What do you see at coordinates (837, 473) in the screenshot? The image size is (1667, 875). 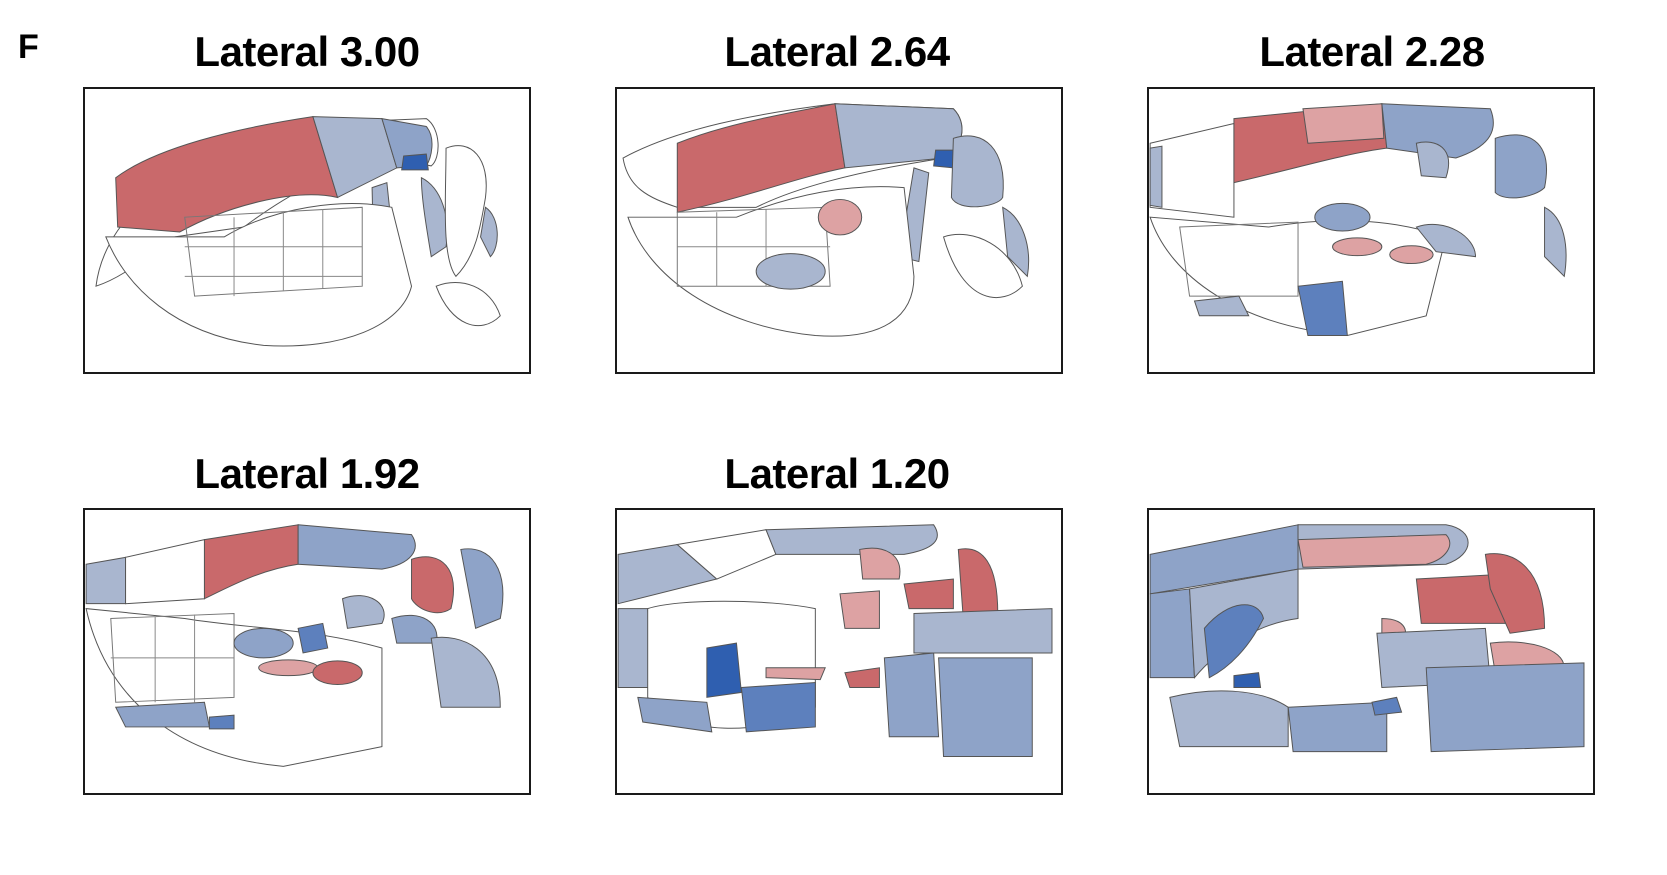 I see `panel-title-5: Lateral 1.20` at bounding box center [837, 473].